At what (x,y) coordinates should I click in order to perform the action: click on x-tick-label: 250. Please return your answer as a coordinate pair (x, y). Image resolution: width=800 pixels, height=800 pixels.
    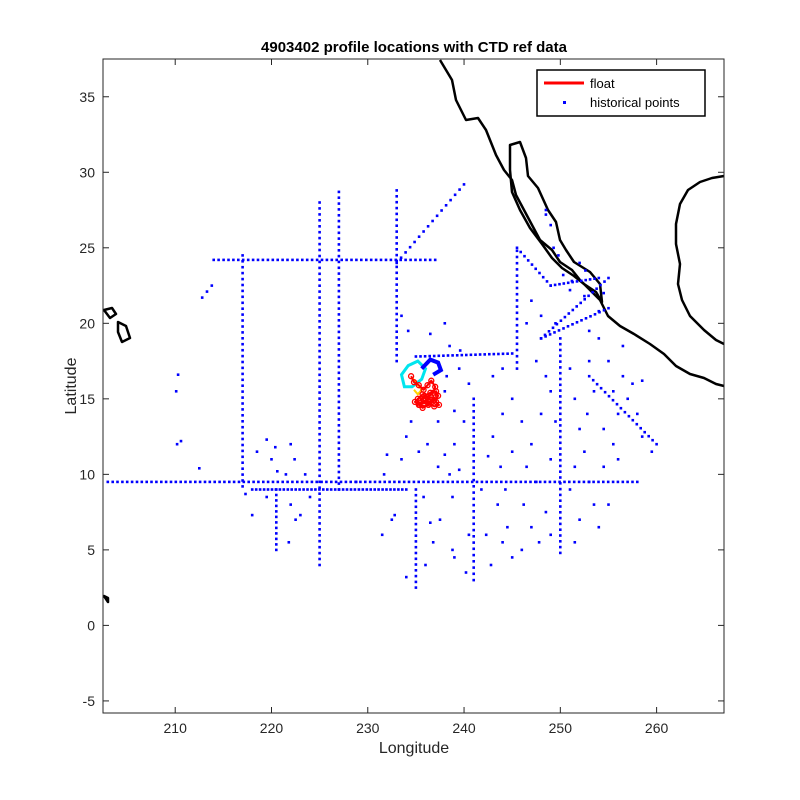
    Looking at the image, I should click on (561, 728).